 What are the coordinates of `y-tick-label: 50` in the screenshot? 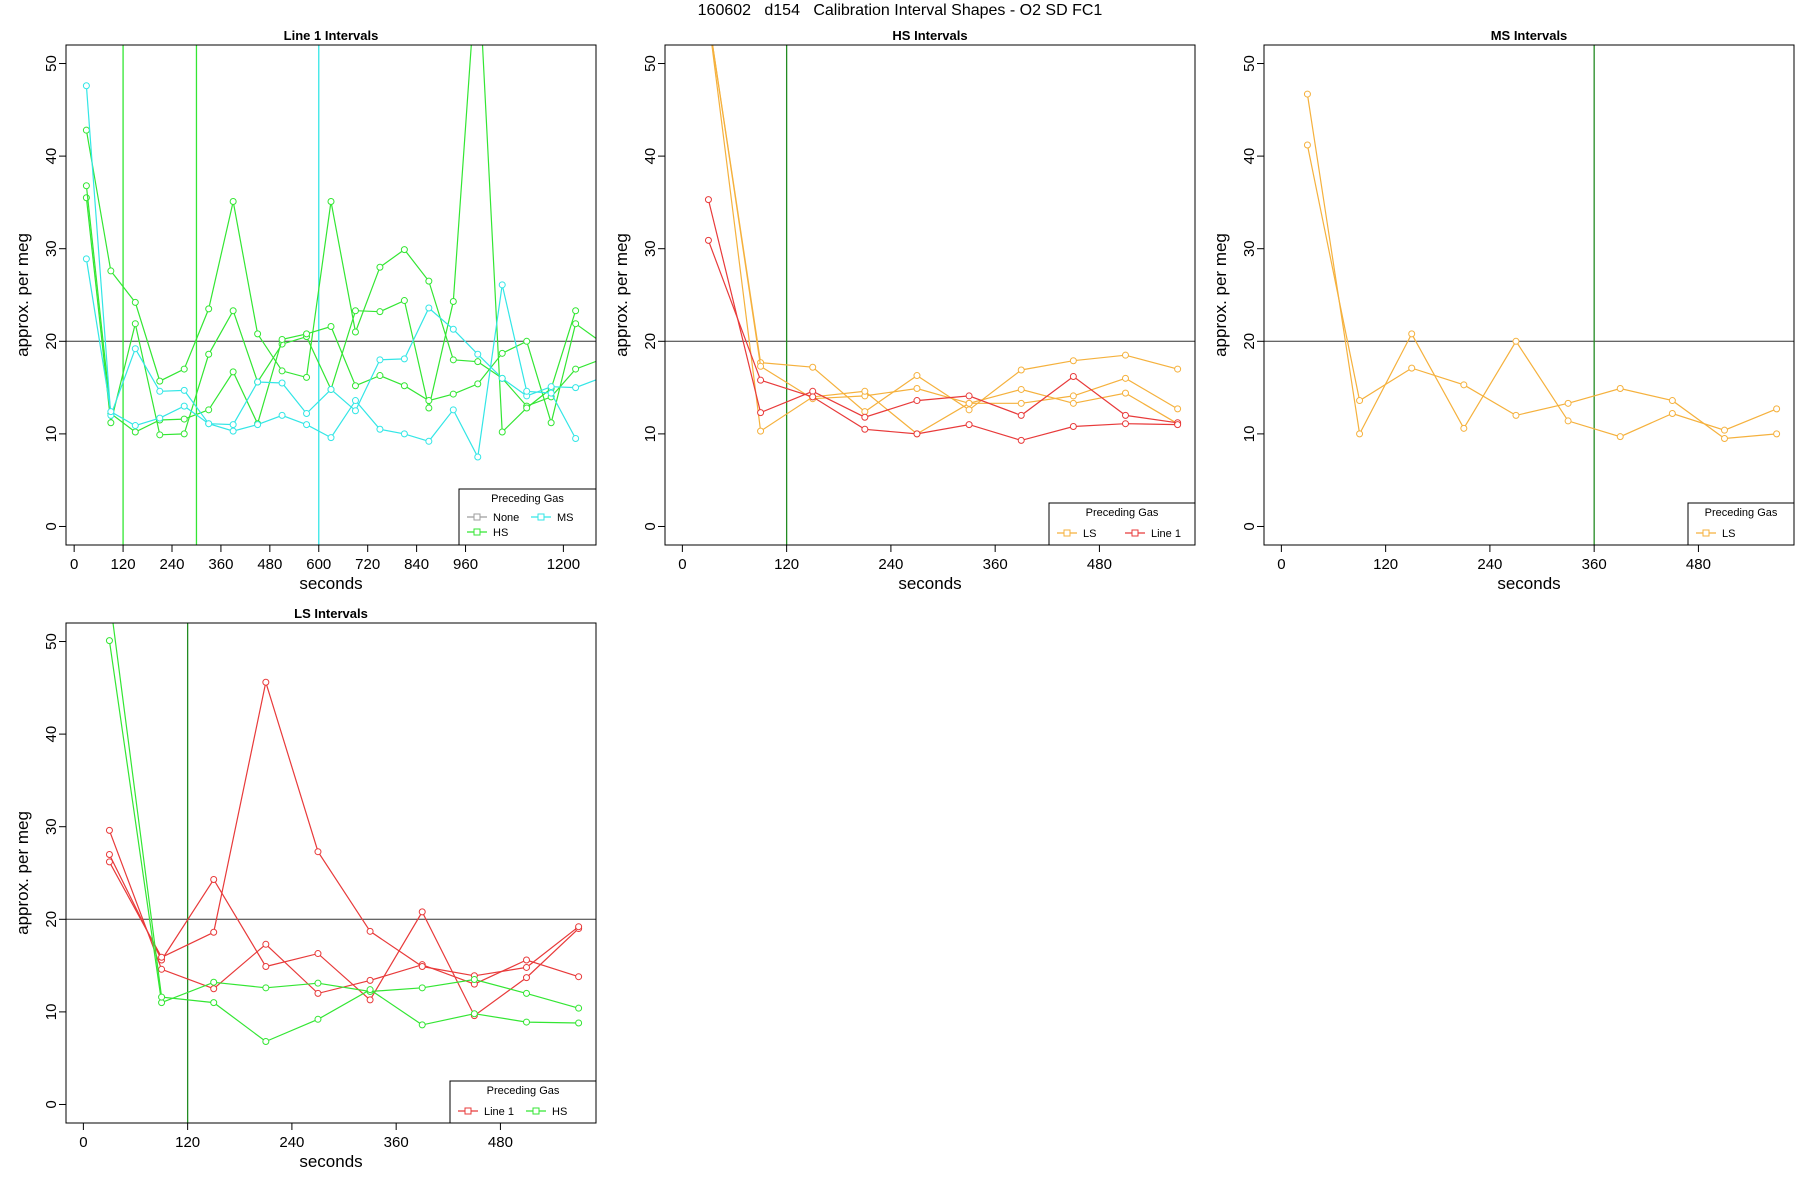 It's located at (51, 63).